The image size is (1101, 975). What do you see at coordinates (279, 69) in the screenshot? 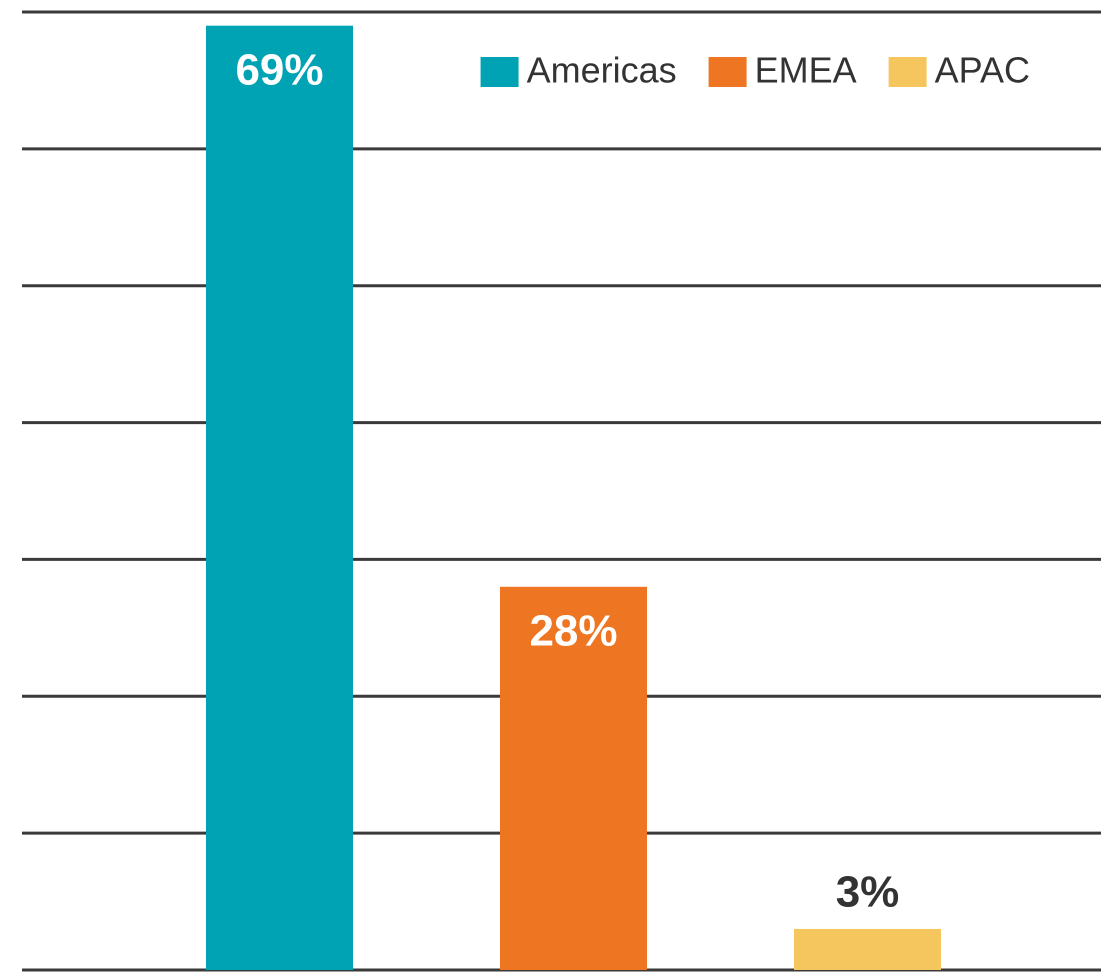
I see `data-label: 69%` at bounding box center [279, 69].